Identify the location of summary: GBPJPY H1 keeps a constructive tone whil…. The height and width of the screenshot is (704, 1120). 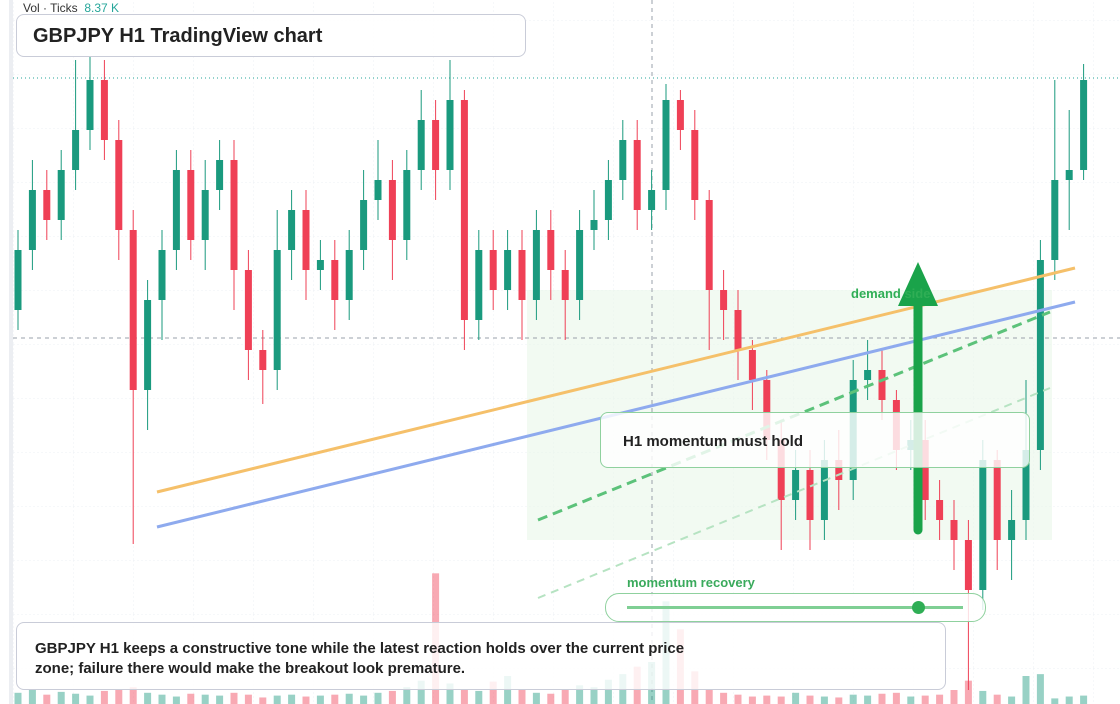
(360, 658).